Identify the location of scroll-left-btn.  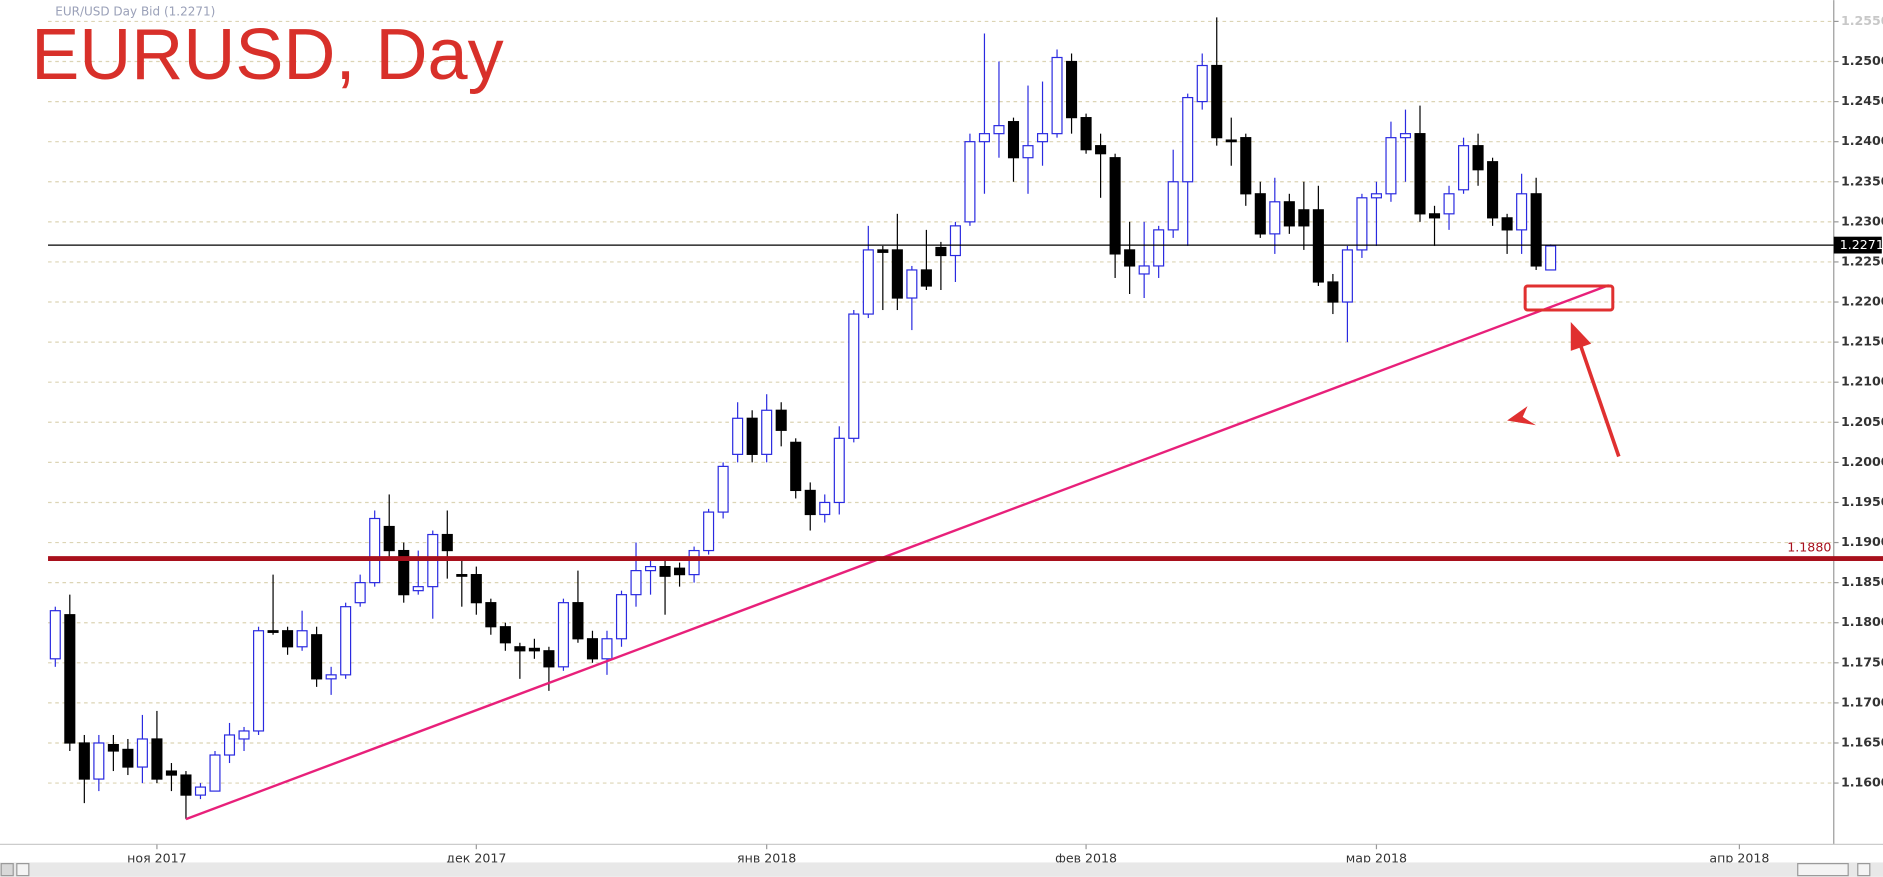
(23, 870).